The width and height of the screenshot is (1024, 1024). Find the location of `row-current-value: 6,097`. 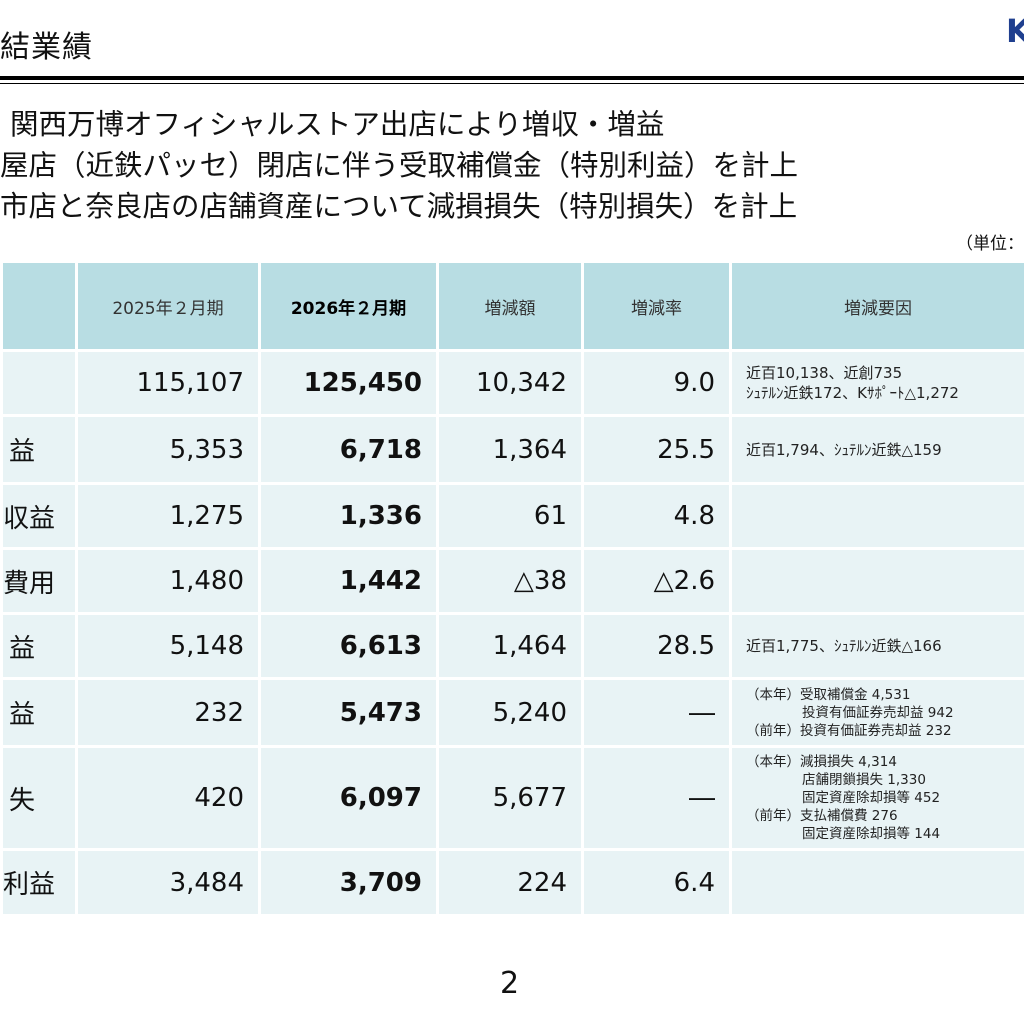

row-current-value: 6,097 is located at coordinates (348, 798).